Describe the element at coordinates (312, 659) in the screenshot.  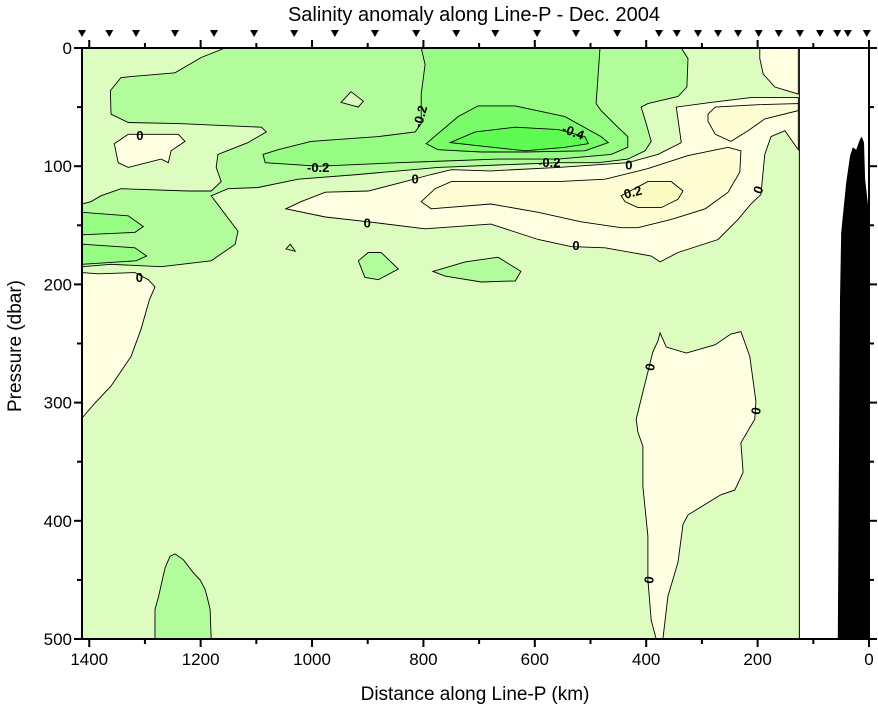
I see `x-tick-label: 1000` at that location.